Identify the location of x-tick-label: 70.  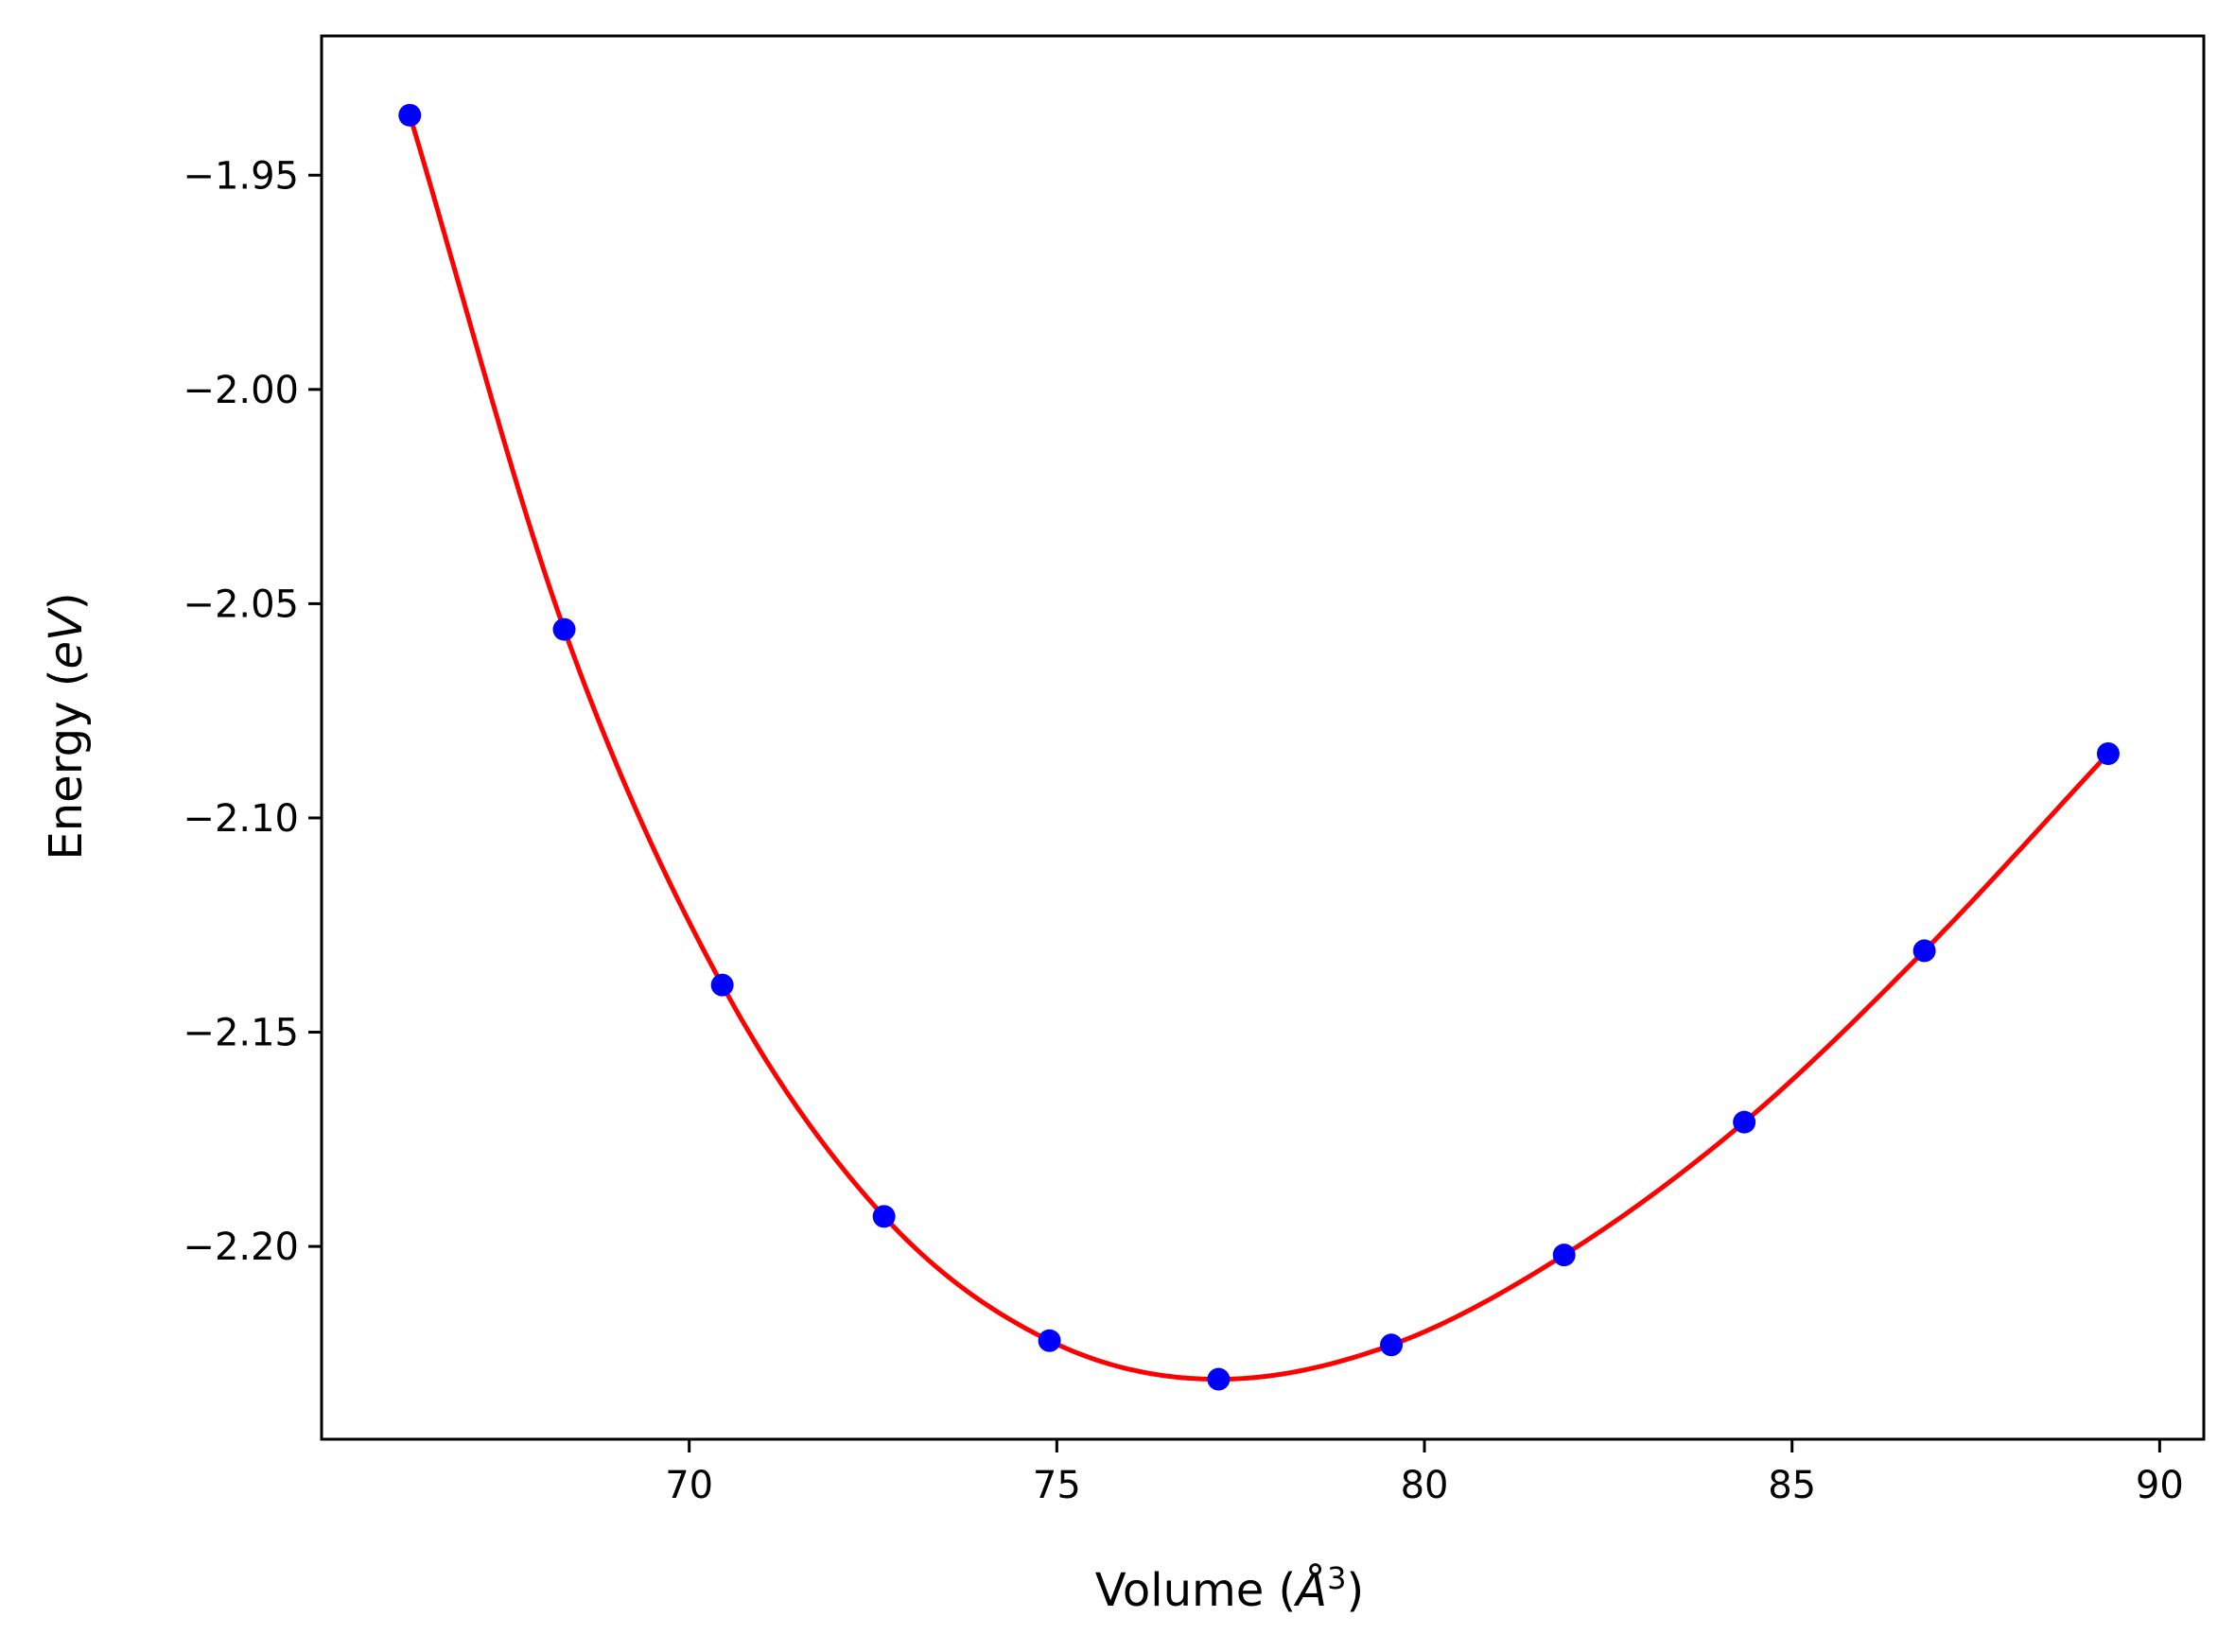
(689, 1486).